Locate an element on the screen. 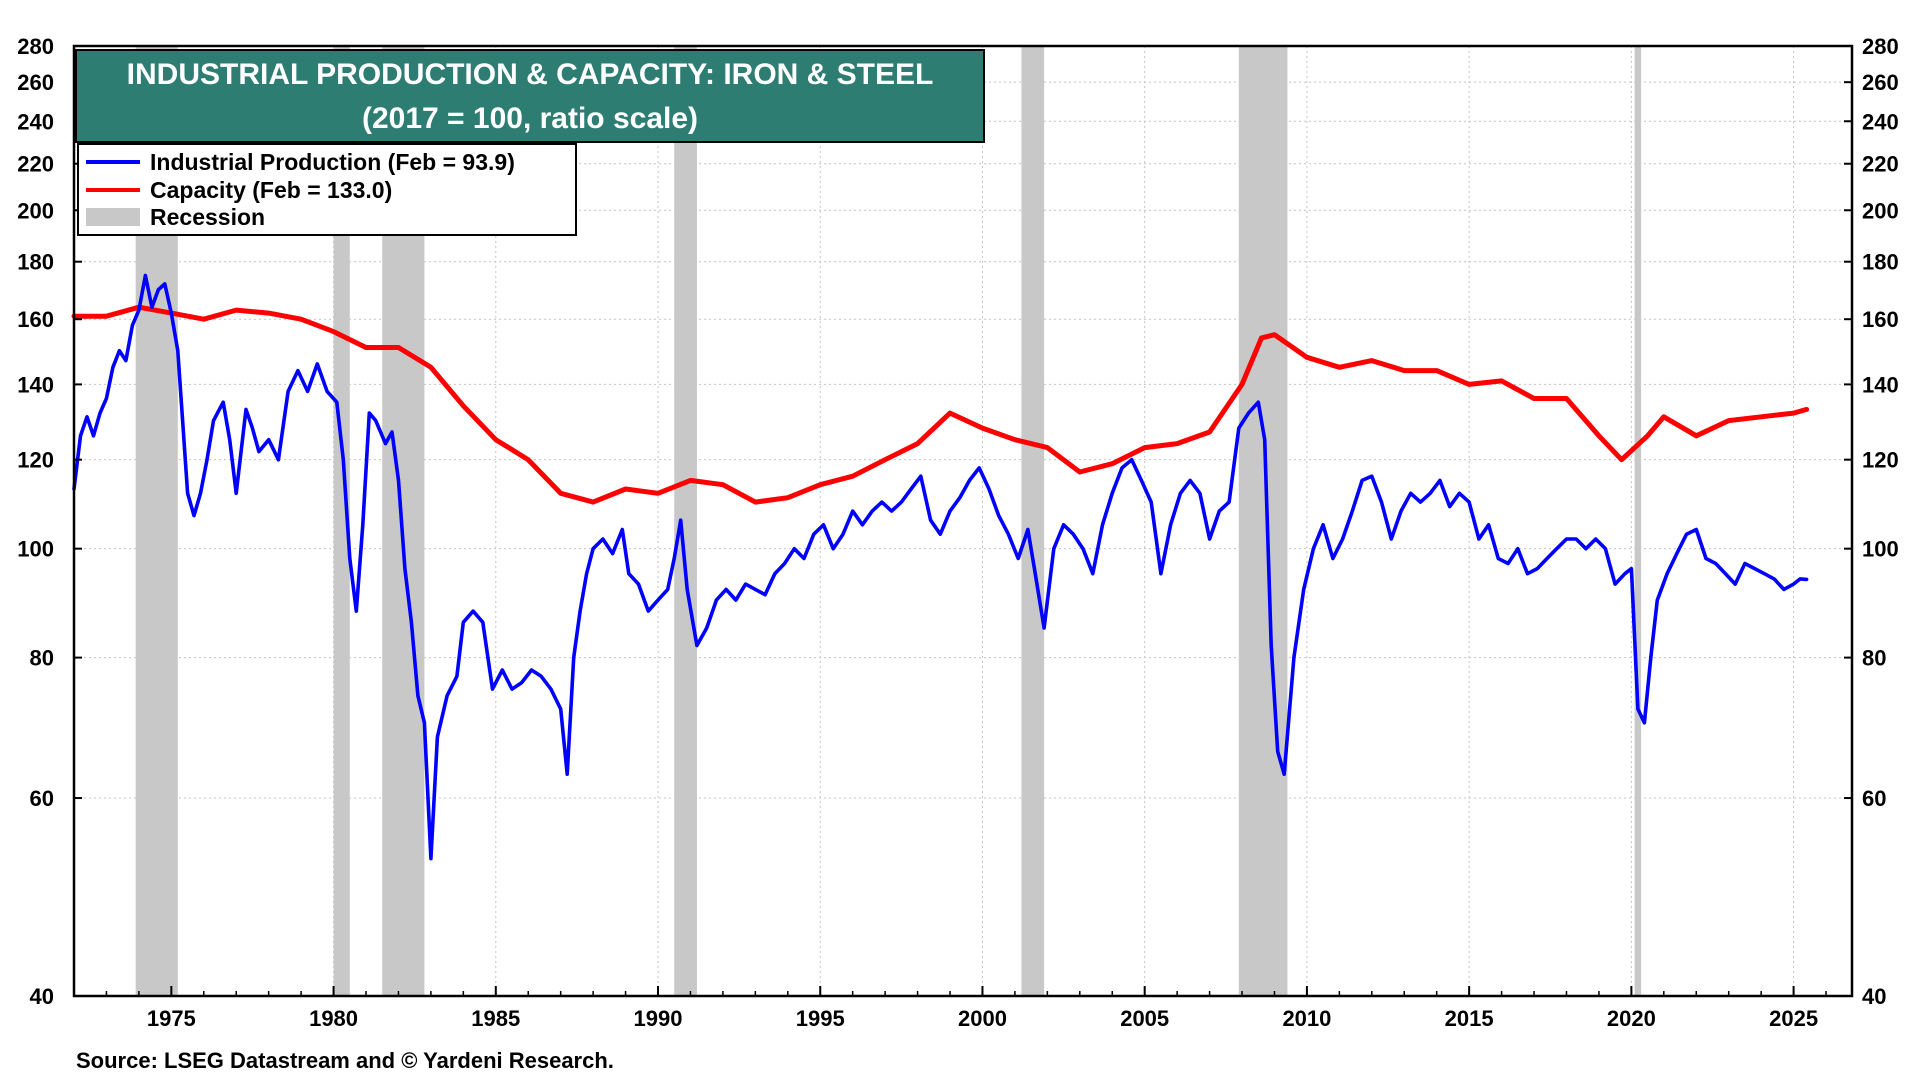 The width and height of the screenshot is (1920, 1080). y-tick-label-right: 180 is located at coordinates (1880, 262).